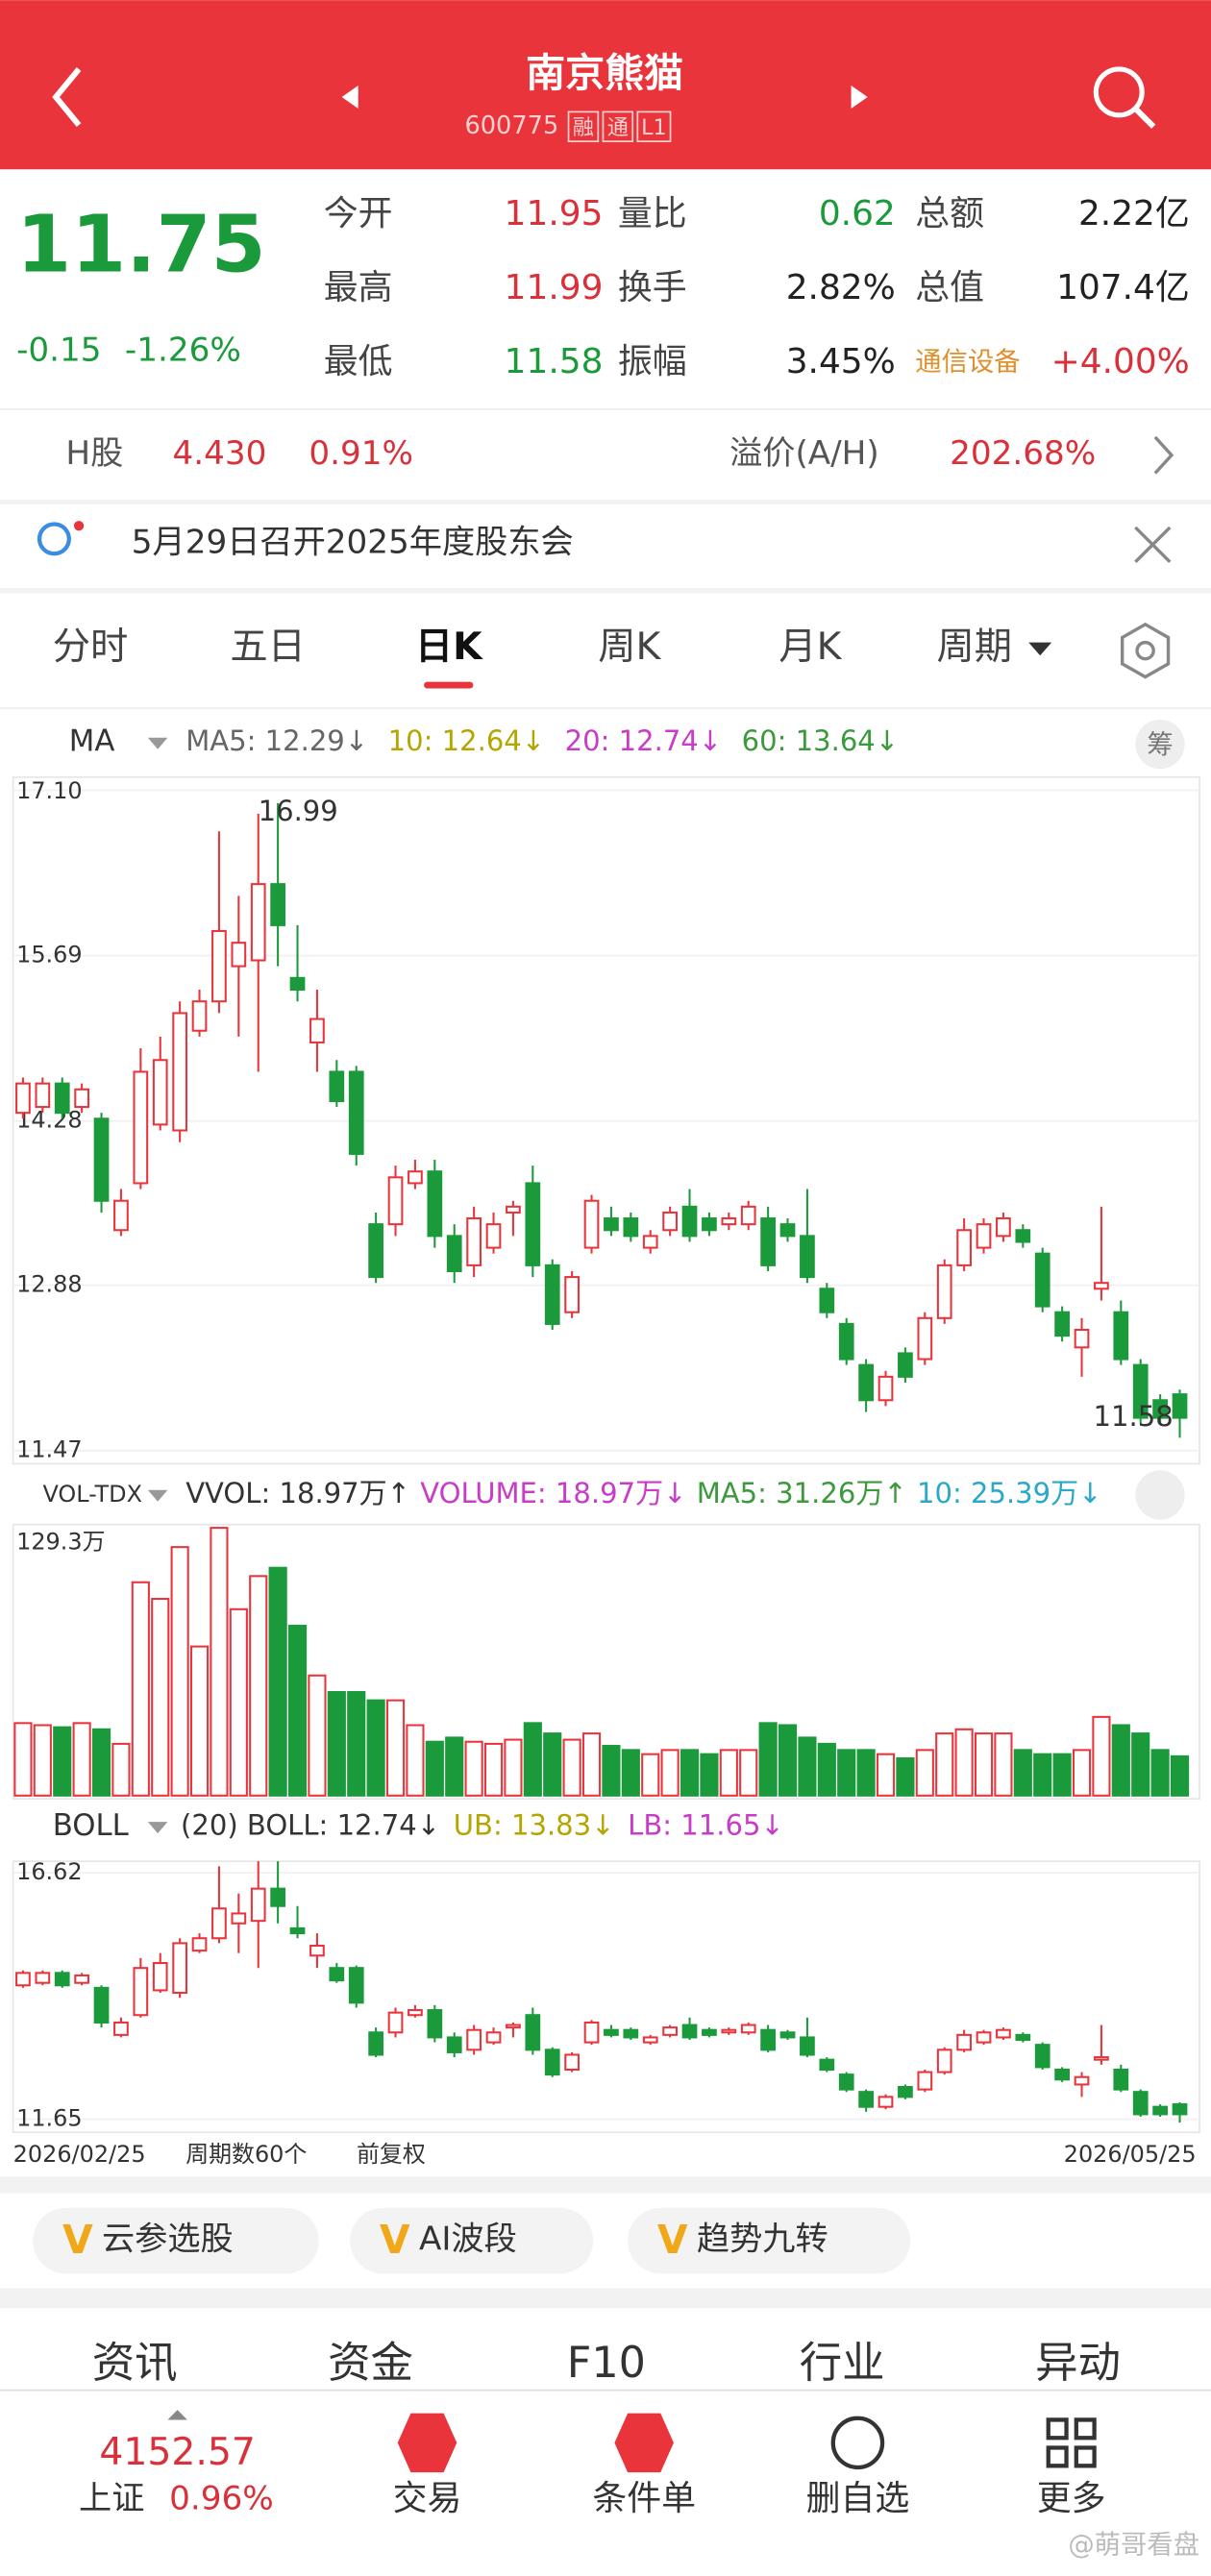 This screenshot has width=1211, height=2576. What do you see at coordinates (804, 453) in the screenshot?
I see `premium-label: 溢价(A/H)` at bounding box center [804, 453].